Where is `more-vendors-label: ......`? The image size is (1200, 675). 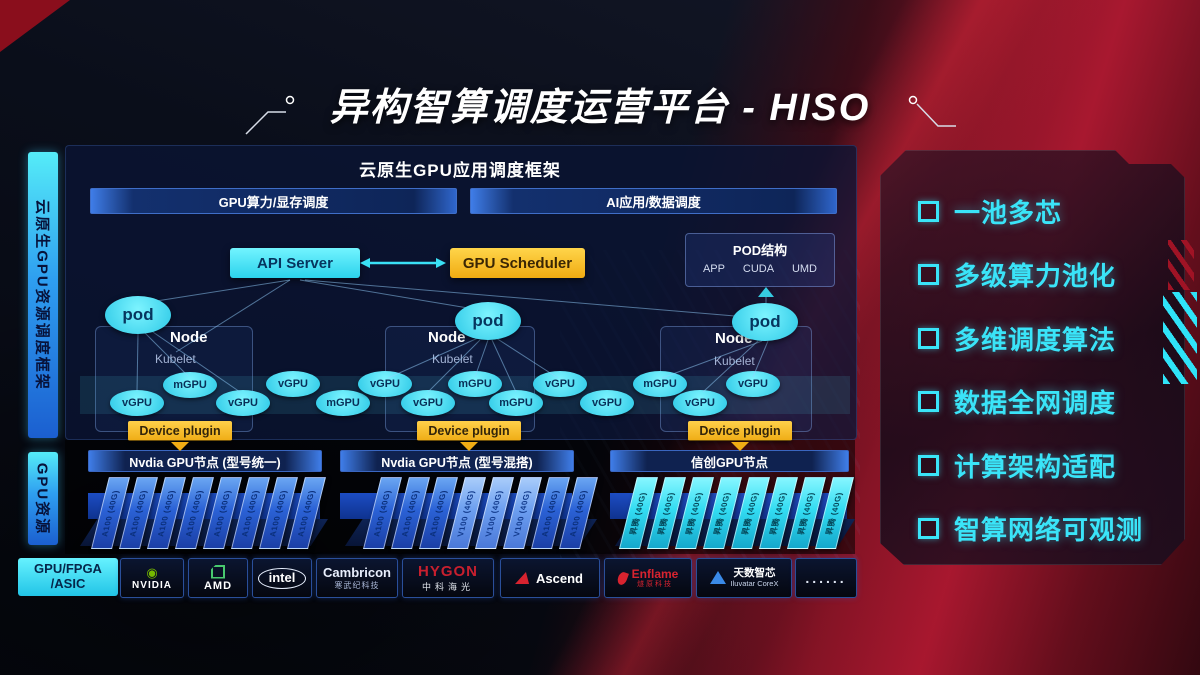
more-vendors-label: ...... is located at coordinates (826, 578).